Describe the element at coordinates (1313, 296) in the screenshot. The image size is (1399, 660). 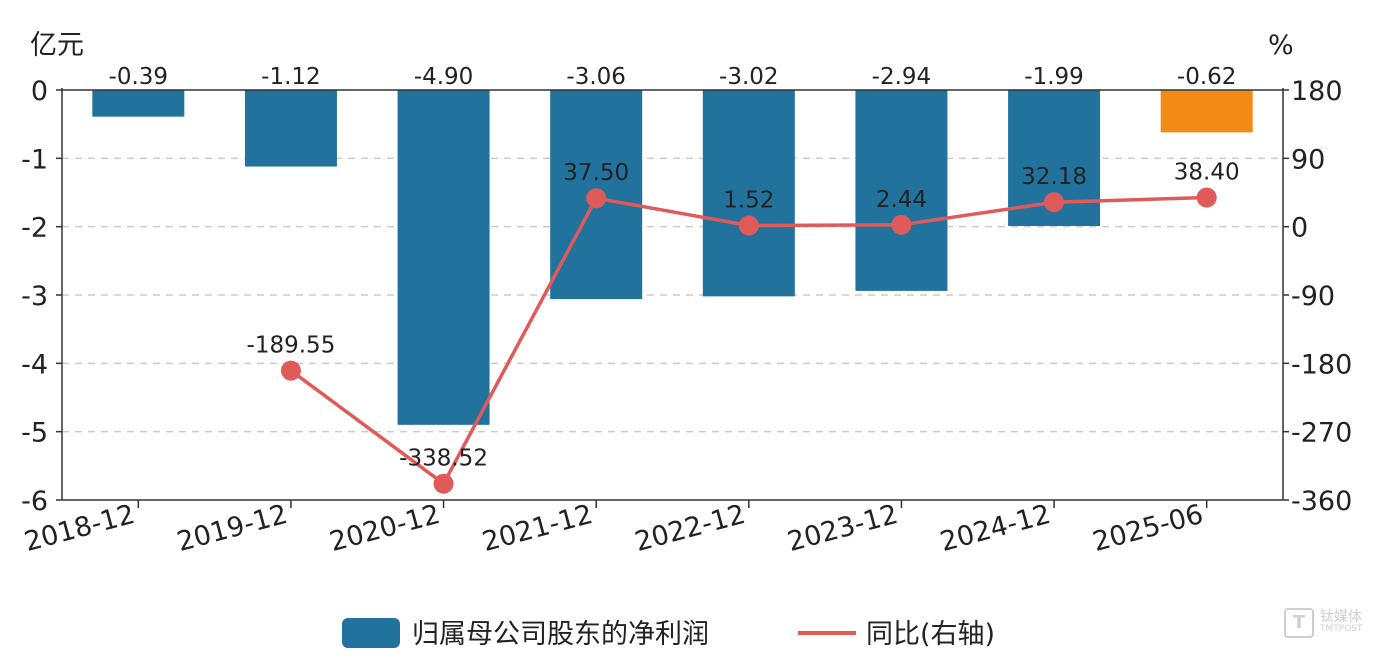
I see `right-tick-label: -90` at that location.